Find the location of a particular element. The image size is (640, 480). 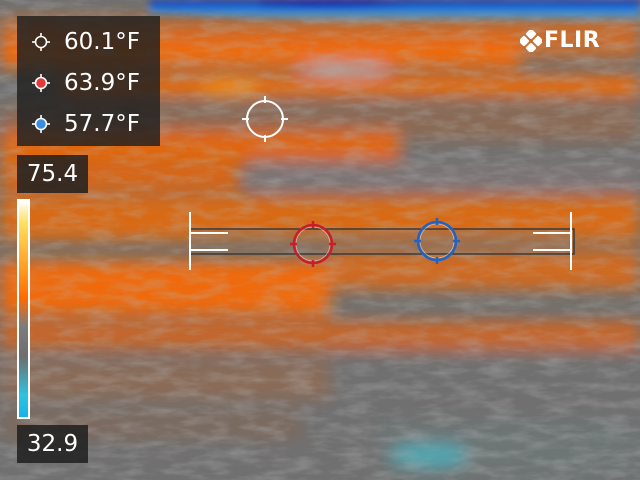

center-spot-readout: 60.1°F is located at coordinates (88, 42).